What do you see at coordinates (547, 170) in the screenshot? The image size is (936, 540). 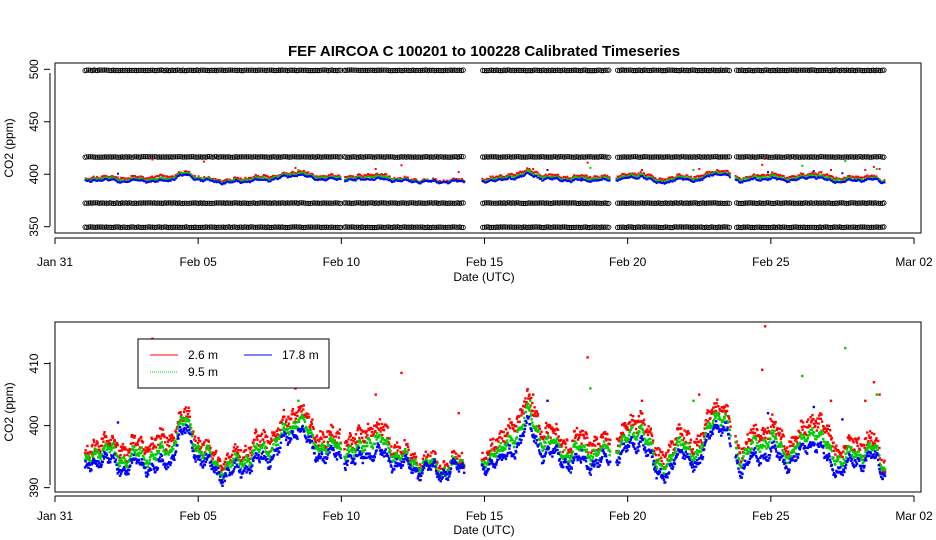 I see `outlier-17-8-m` at bounding box center [547, 170].